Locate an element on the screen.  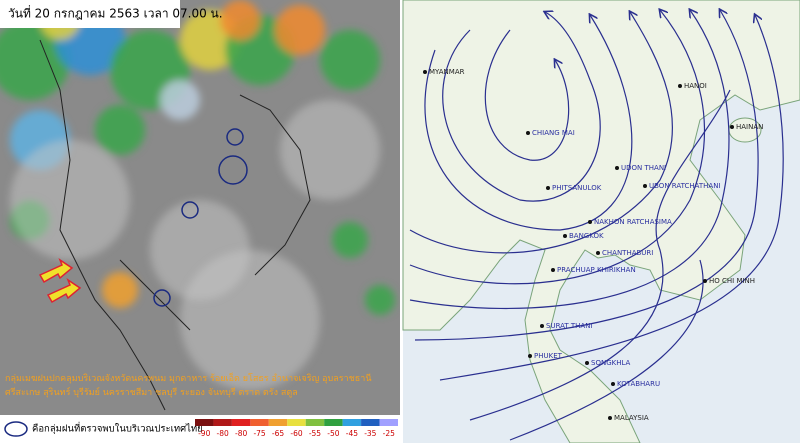
scale-tick-label: -90 is located at coordinates (204, 433).